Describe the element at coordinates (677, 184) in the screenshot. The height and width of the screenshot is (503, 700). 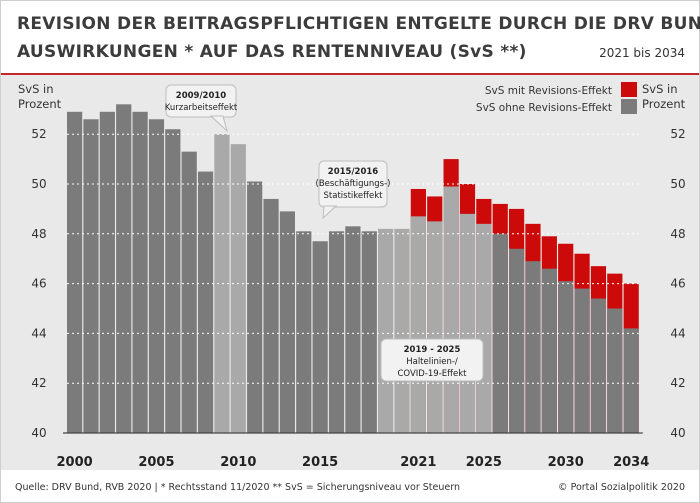
I see `y-tick-right-50: 50` at that location.